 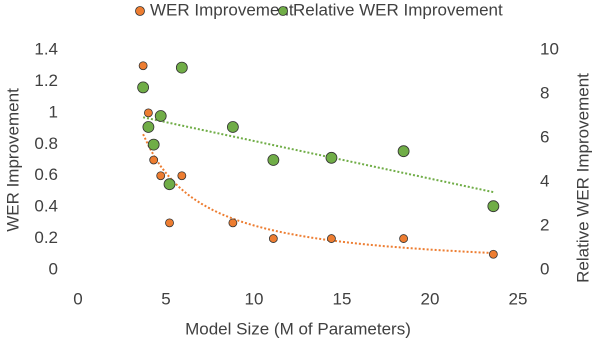 I want to click on legend-label: WER Improvement, so click(x=222, y=9).